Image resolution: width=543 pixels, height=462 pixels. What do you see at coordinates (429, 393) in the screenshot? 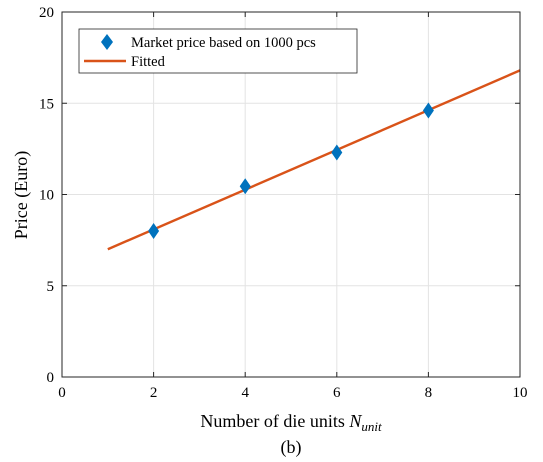
I see `x-tick-label: 8` at bounding box center [429, 393].